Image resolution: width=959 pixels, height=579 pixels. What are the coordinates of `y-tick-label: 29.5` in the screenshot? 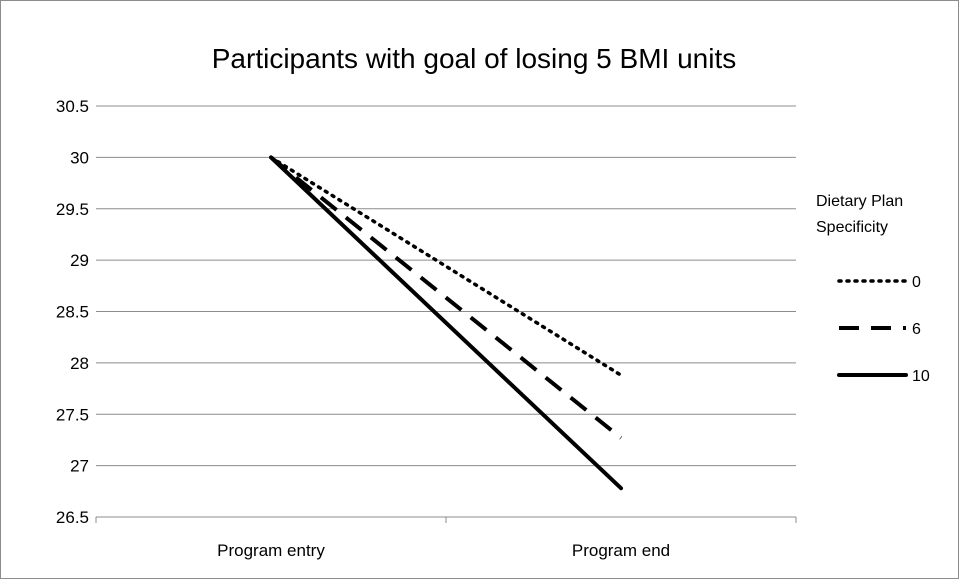 It's located at (72, 209).